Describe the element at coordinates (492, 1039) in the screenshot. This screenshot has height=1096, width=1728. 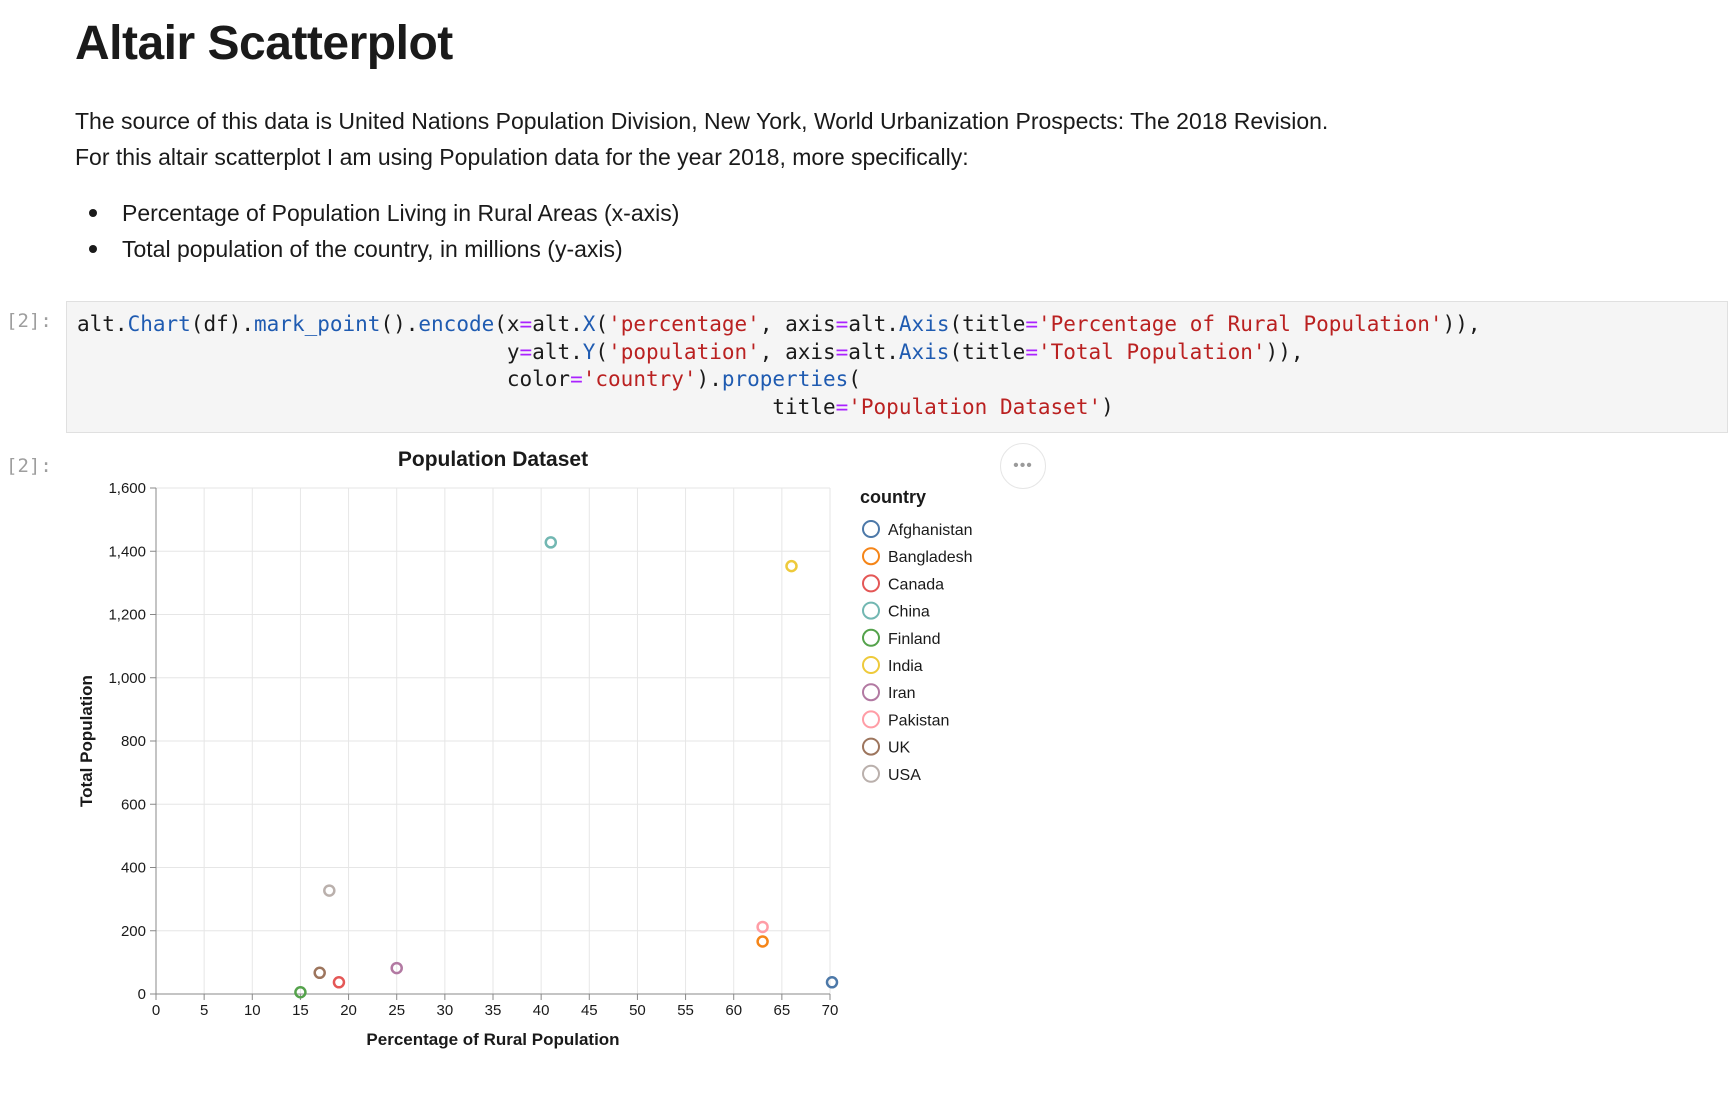
I see `x-axis-title: Percentage of Rural Population` at that location.